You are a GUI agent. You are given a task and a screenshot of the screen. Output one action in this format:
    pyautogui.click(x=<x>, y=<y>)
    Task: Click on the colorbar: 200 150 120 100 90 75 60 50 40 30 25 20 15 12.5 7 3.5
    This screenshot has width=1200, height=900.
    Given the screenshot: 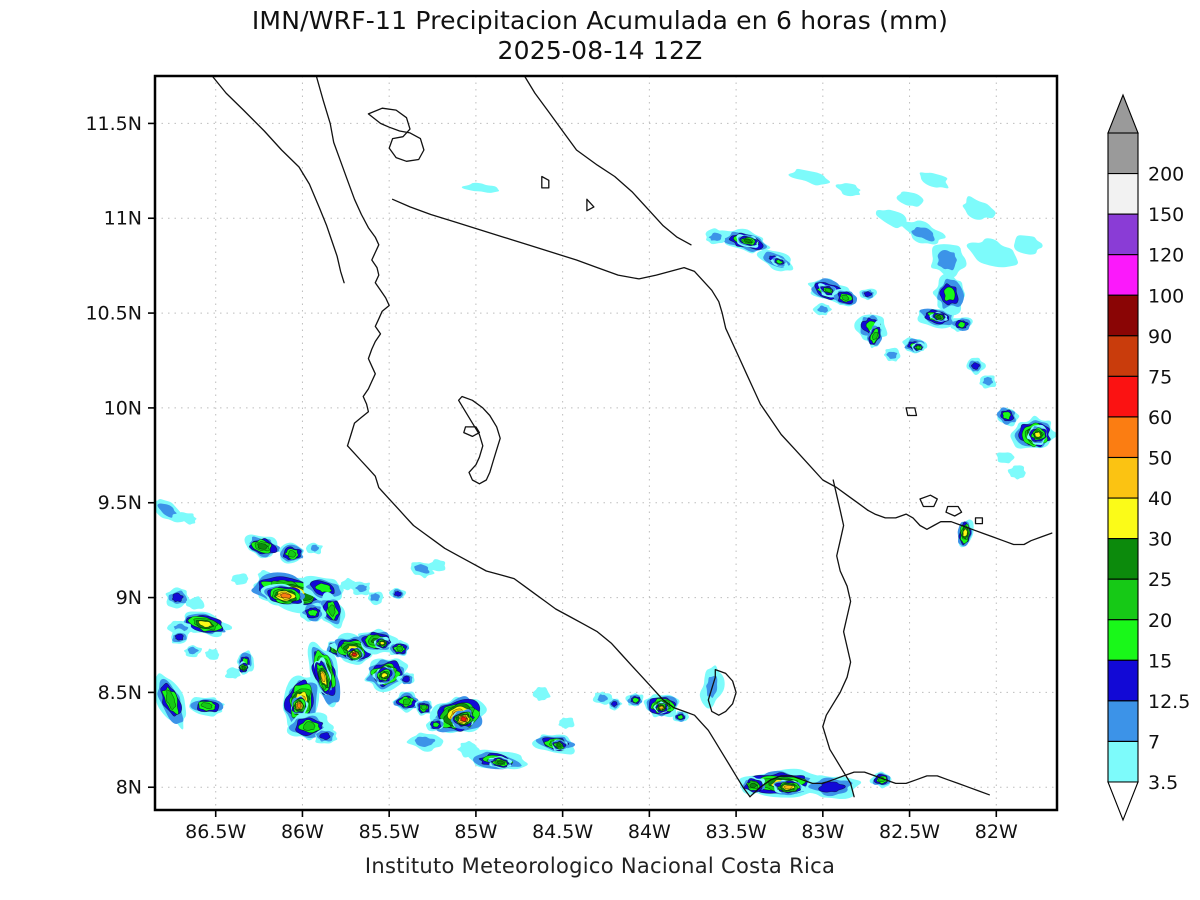 What is the action you would take?
    pyautogui.click(x=1148, y=457)
    